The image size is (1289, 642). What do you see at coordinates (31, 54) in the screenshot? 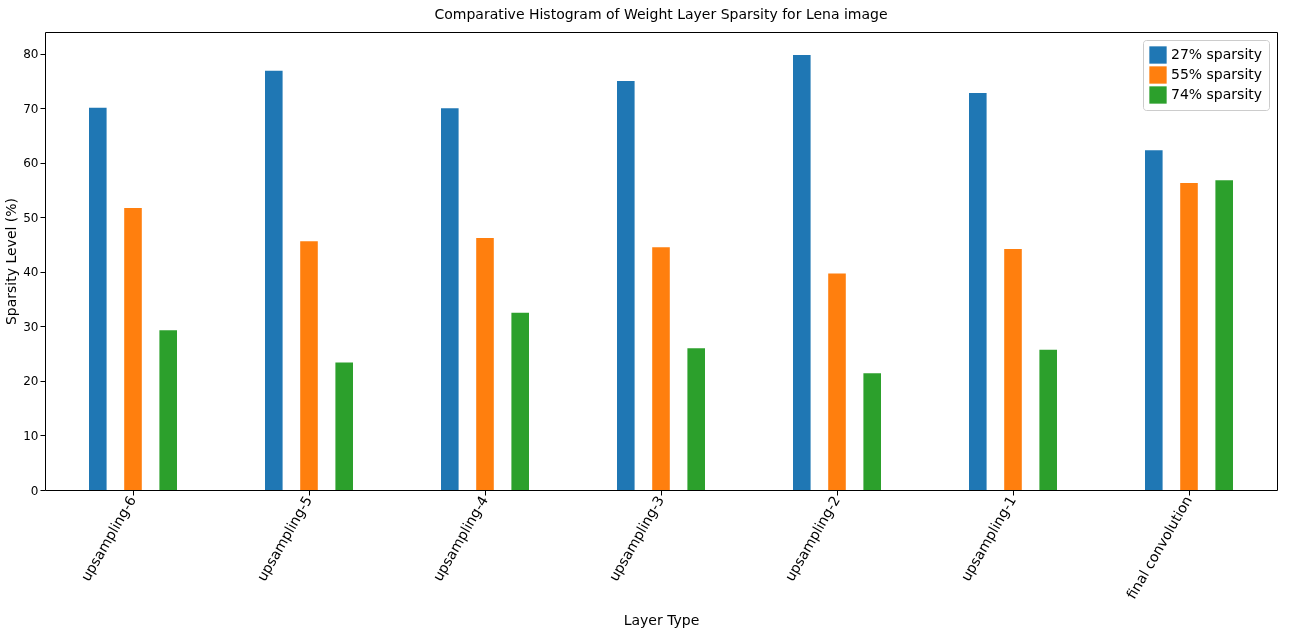
I see `y-tick-label: 80` at bounding box center [31, 54].